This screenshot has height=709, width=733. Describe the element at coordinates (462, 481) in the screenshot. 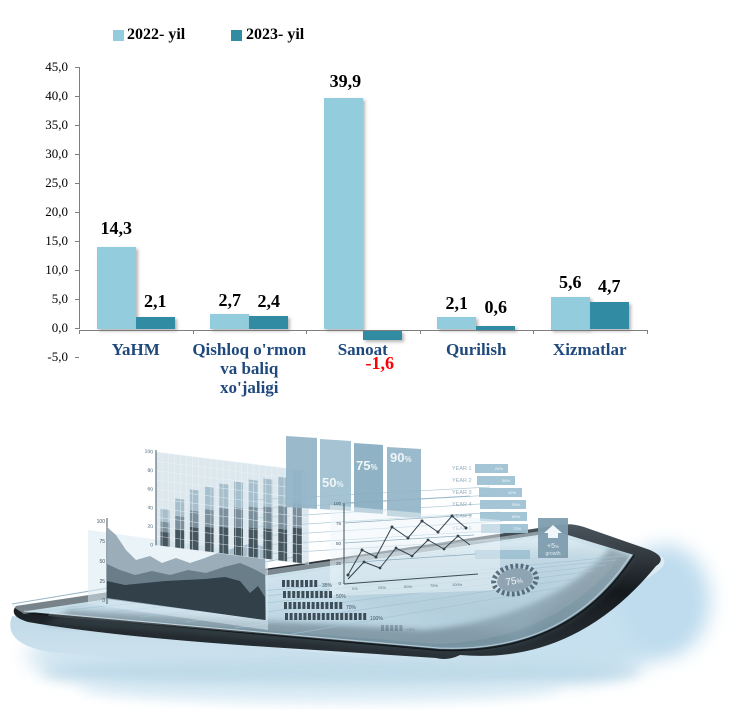

I see `svg-text: YEAR 2` at that location.